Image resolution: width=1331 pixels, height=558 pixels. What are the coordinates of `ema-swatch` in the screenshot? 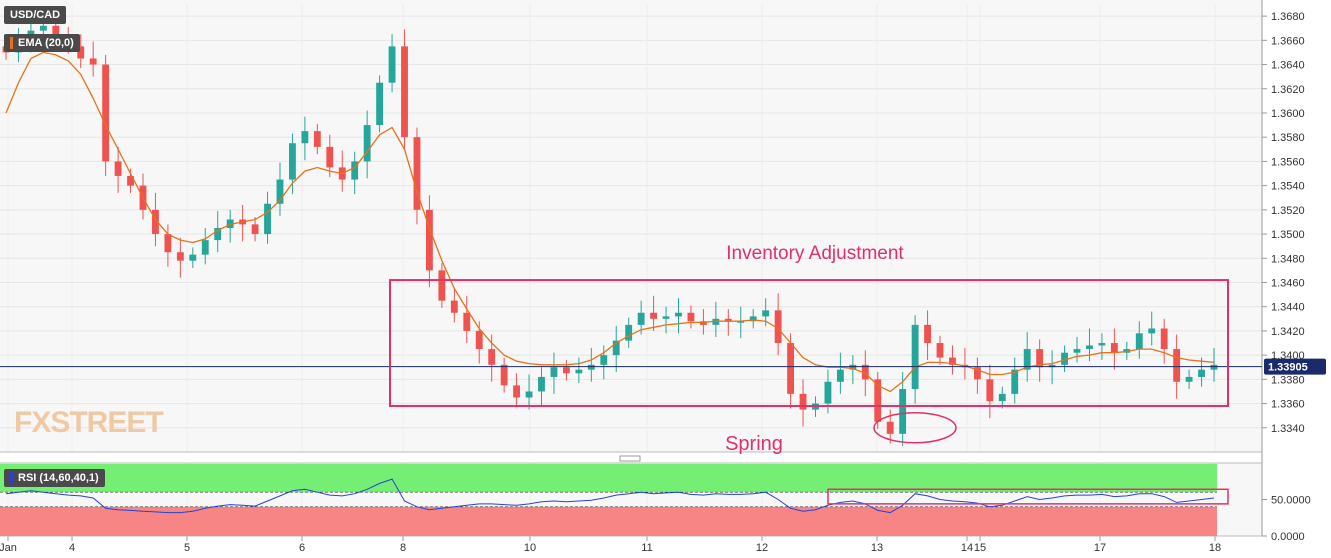 It's located at (11, 43).